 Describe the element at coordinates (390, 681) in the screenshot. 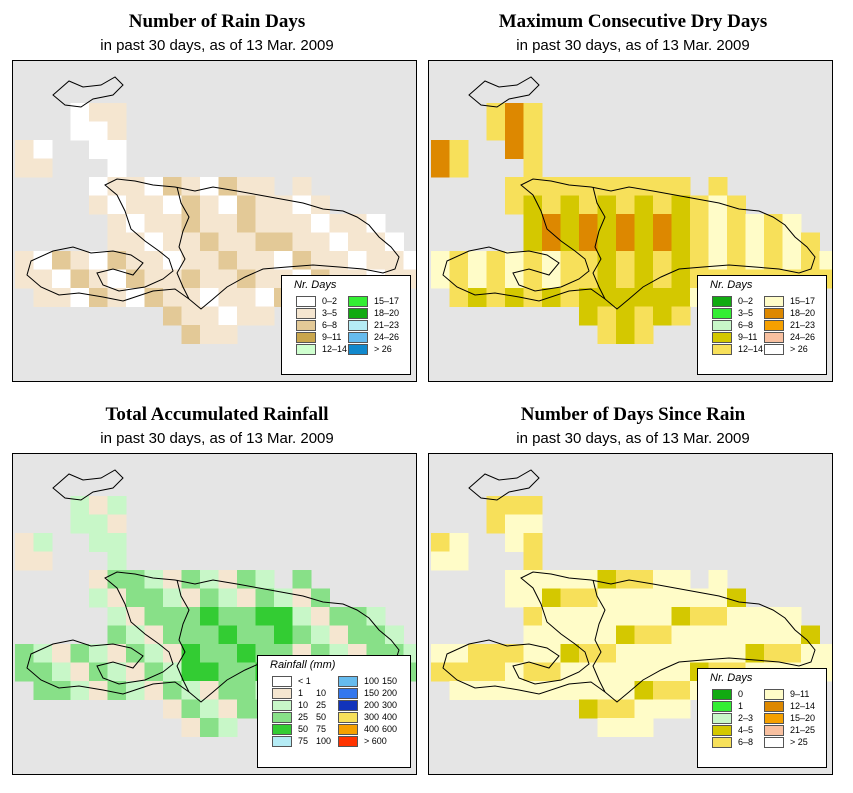

I see `legend-label-high: 150` at that location.